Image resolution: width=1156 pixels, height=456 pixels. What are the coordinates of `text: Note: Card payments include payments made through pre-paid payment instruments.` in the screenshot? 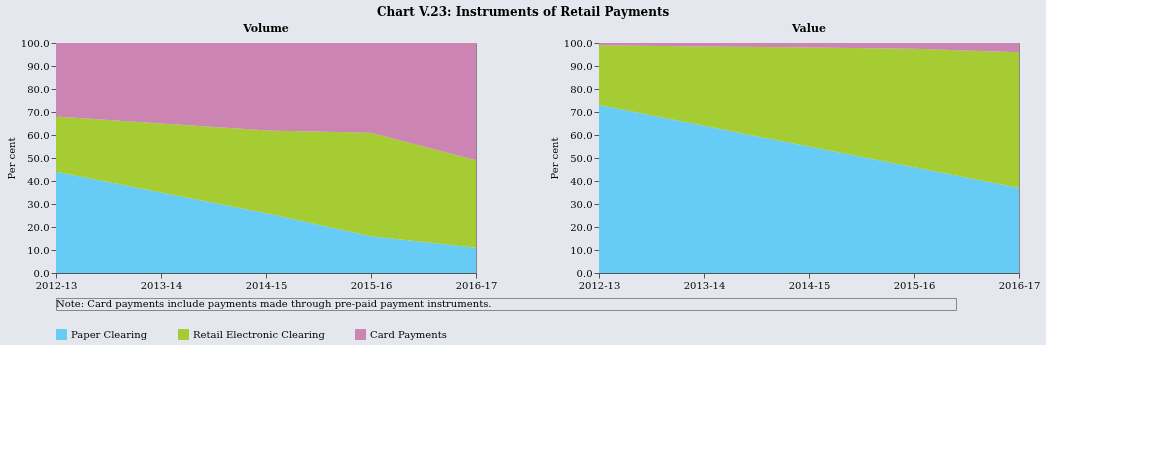 It's located at (274, 303).